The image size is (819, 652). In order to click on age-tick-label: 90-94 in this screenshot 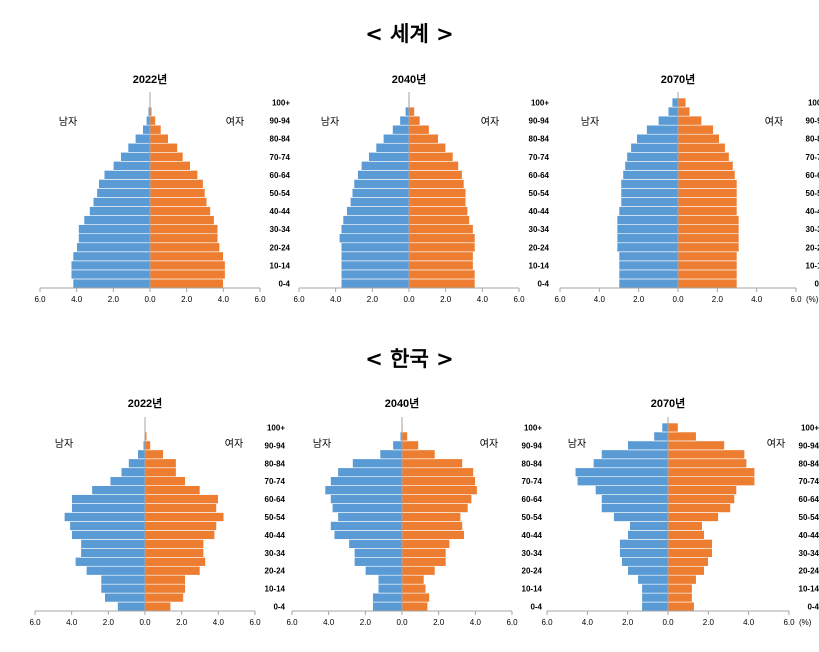, I will do `click(532, 445)`.